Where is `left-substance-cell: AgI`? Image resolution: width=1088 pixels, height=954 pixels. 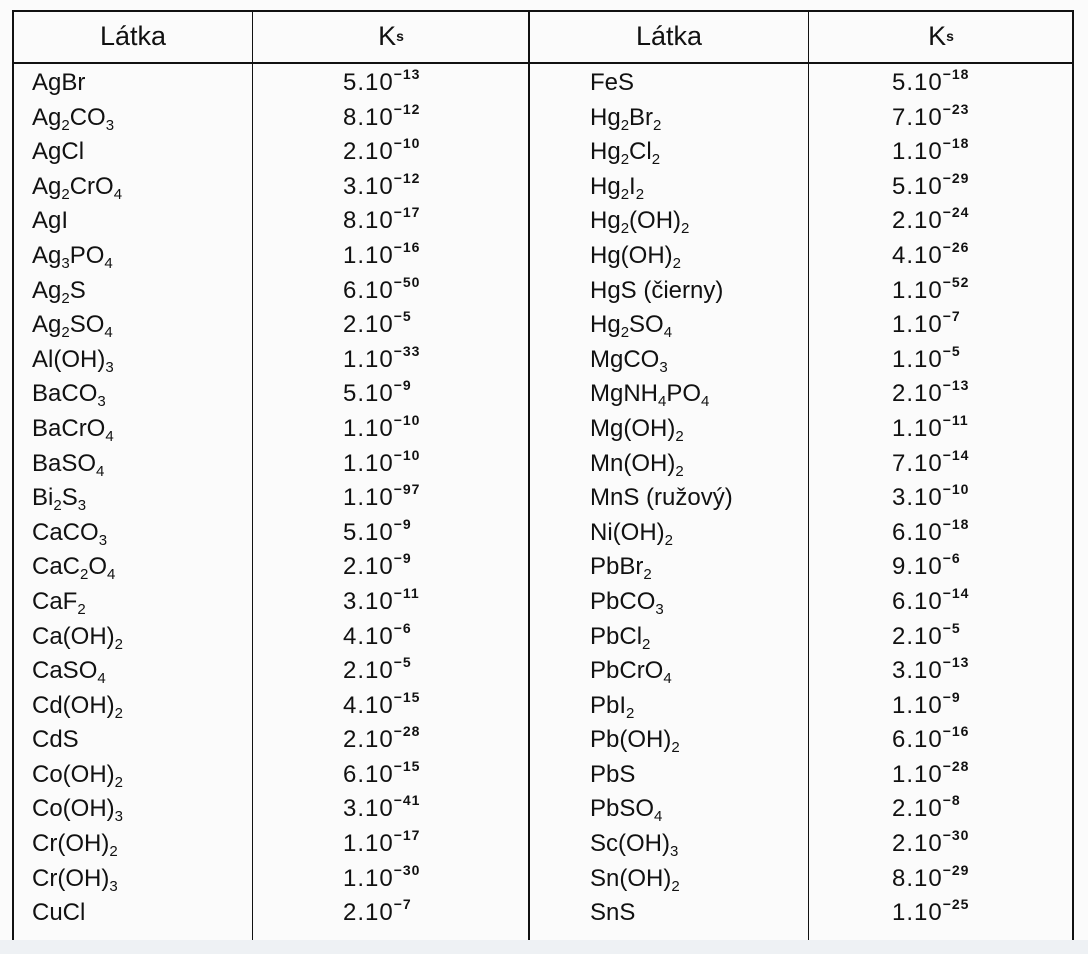 left-substance-cell: AgI is located at coordinates (77, 221).